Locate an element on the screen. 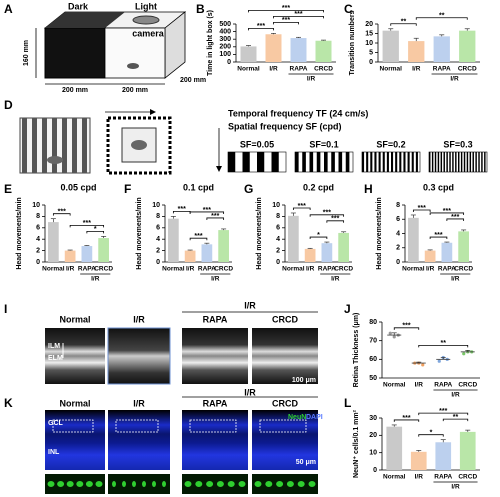  grating-label: SF=0.1 is located at coordinates (323, 144).